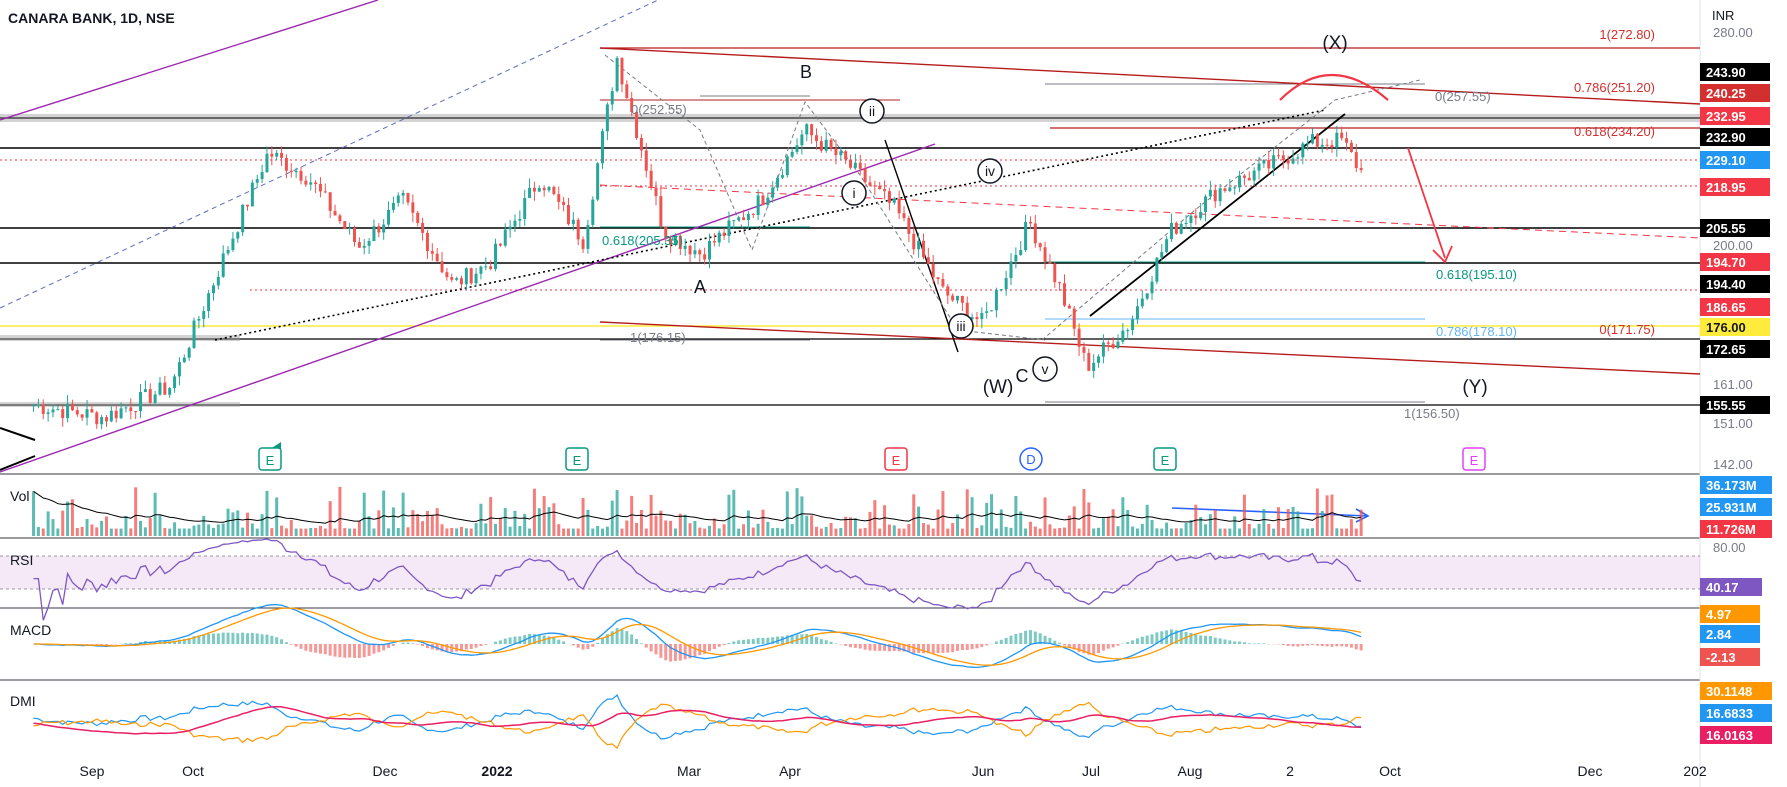  I want to click on price-tag: 229.10, so click(1735, 160).